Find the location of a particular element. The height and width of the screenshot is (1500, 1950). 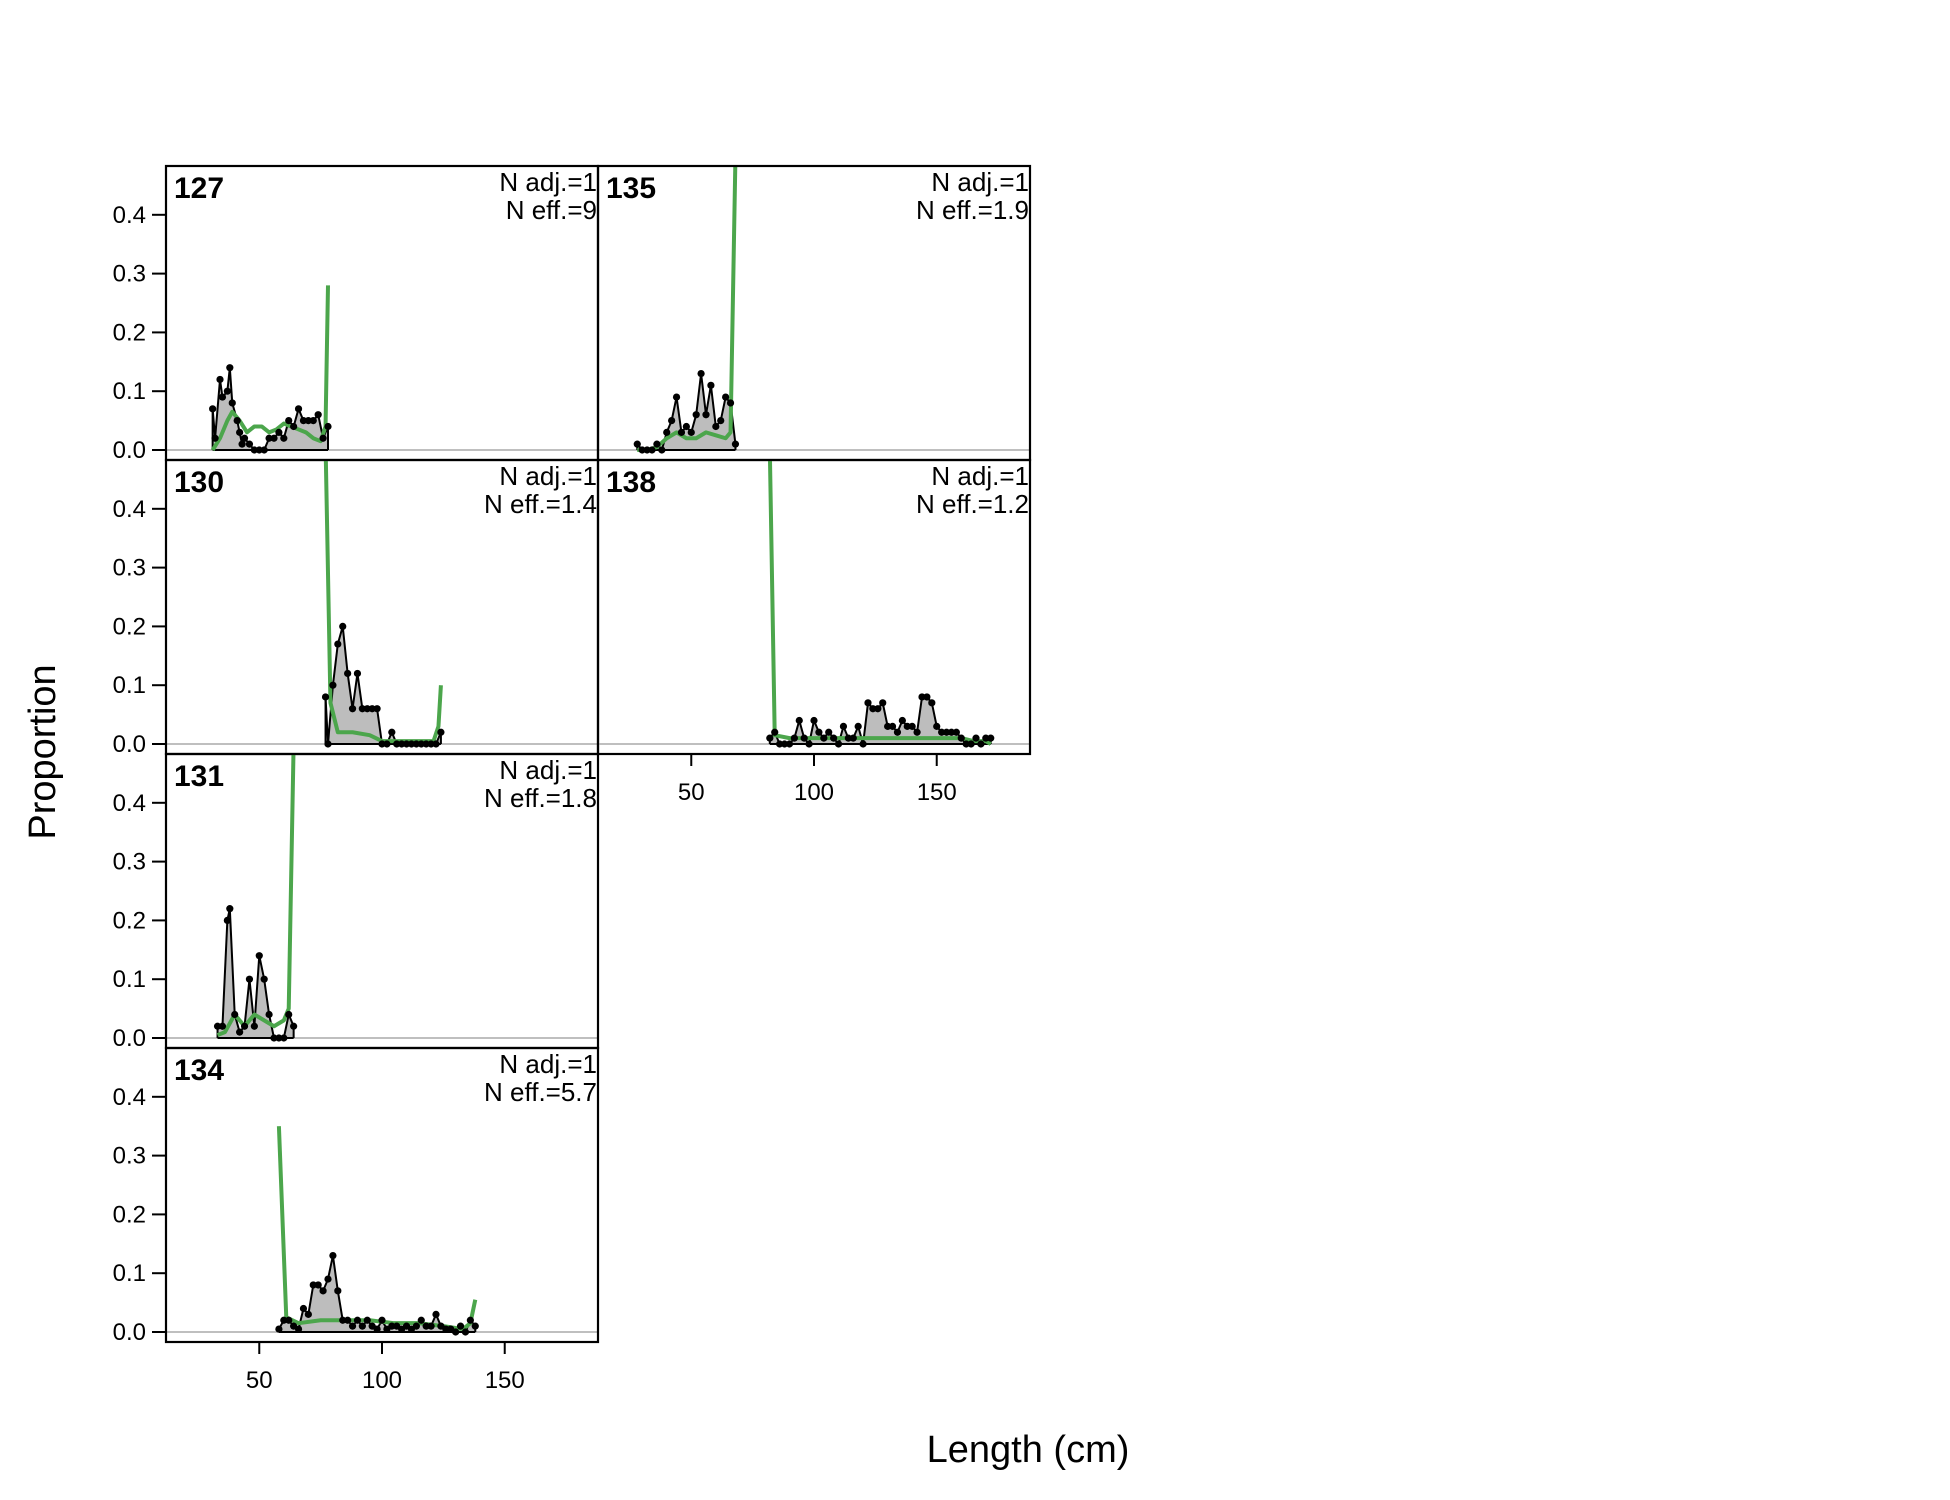

x-tick-label: 150 is located at coordinates (937, 792).